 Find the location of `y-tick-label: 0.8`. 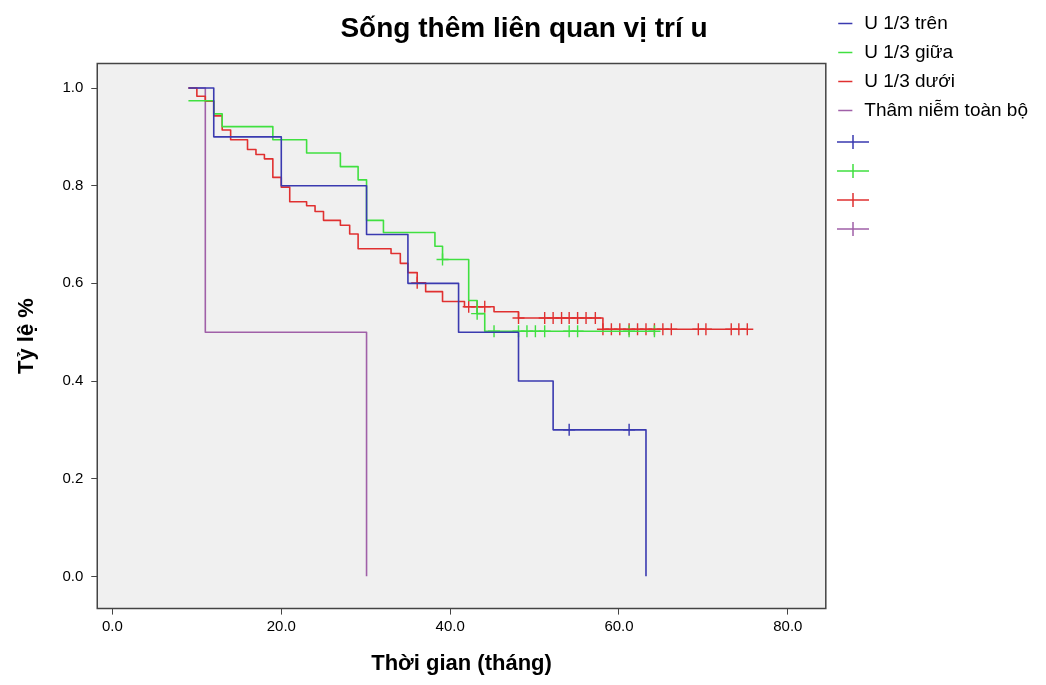

y-tick-label: 0.8 is located at coordinates (73, 184).